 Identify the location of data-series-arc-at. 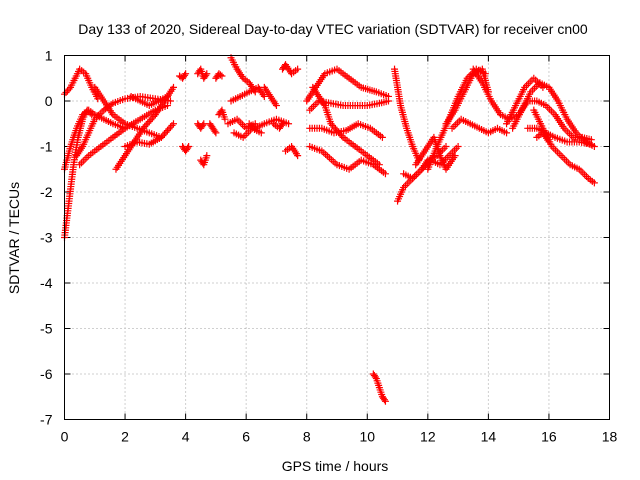
(543, 137).